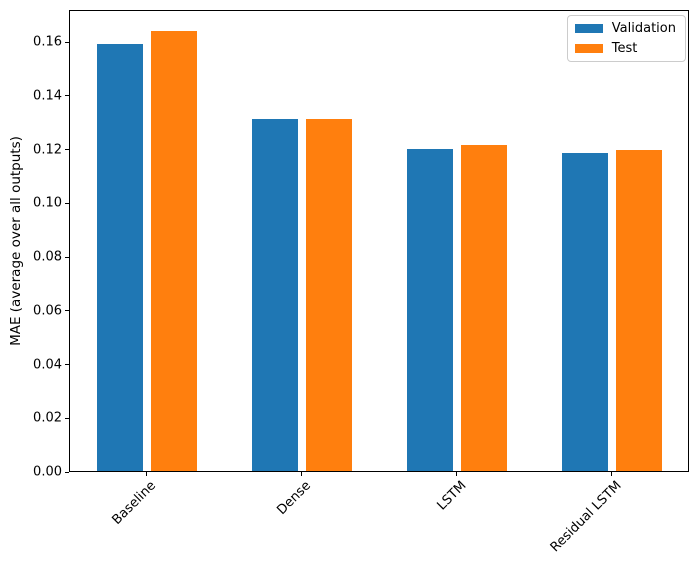 This screenshot has width=700, height=572. Describe the element at coordinates (134, 503) in the screenshot. I see `x-tick-label-text: Baseline` at that location.